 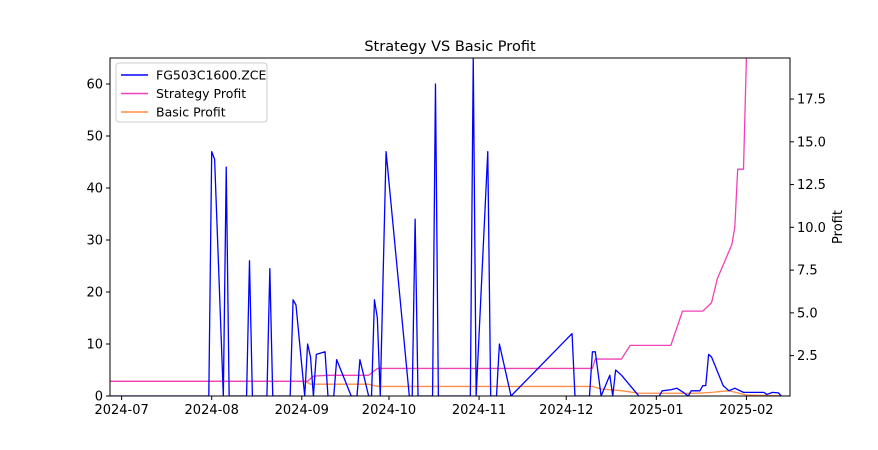 What do you see at coordinates (838, 227) in the screenshot?
I see `right-axis-label: Profit` at bounding box center [838, 227].